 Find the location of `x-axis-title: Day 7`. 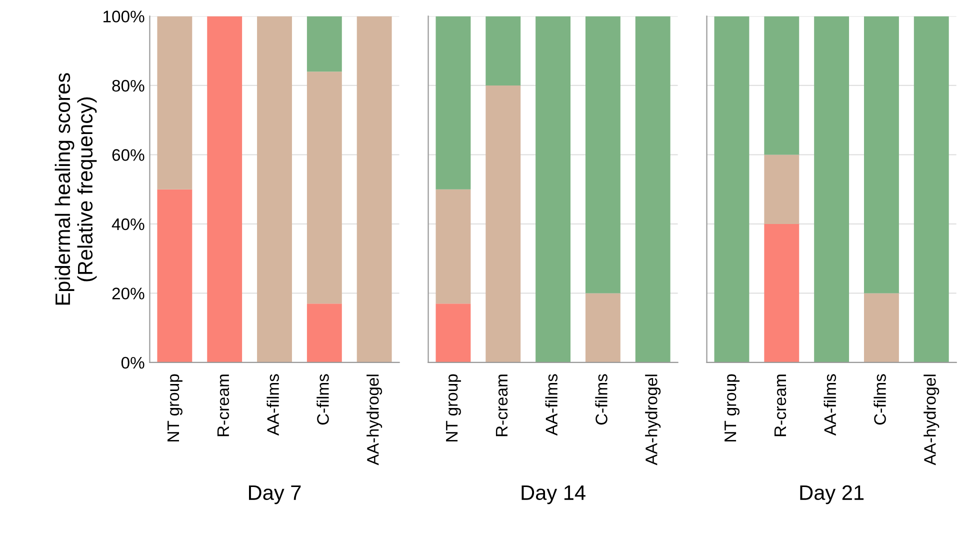

x-axis-title: Day 7 is located at coordinates (275, 495).